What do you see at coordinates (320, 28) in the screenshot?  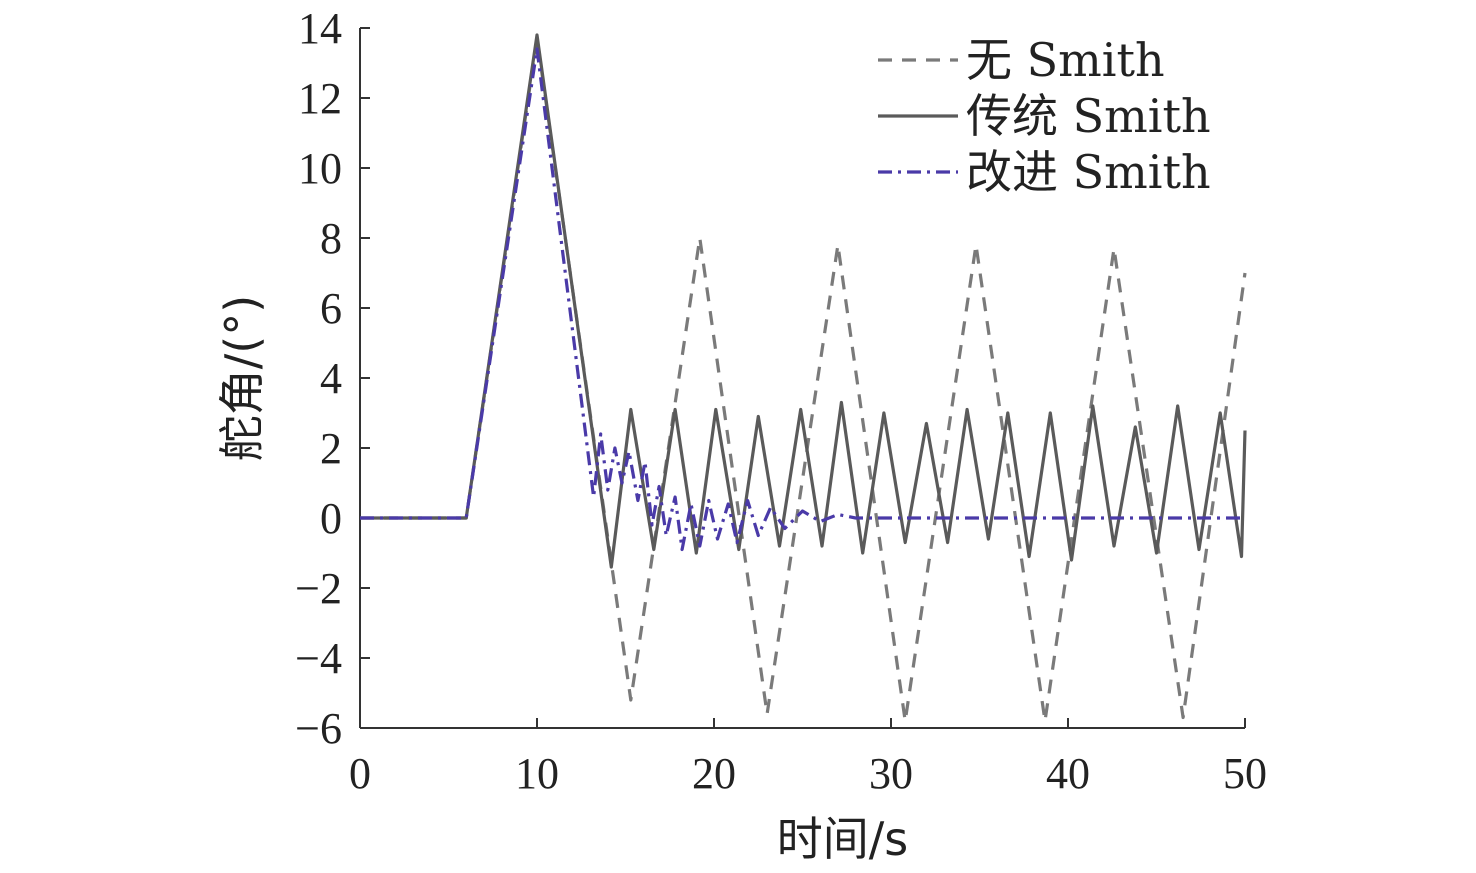 I see `y-tick-label: 14` at bounding box center [320, 28].